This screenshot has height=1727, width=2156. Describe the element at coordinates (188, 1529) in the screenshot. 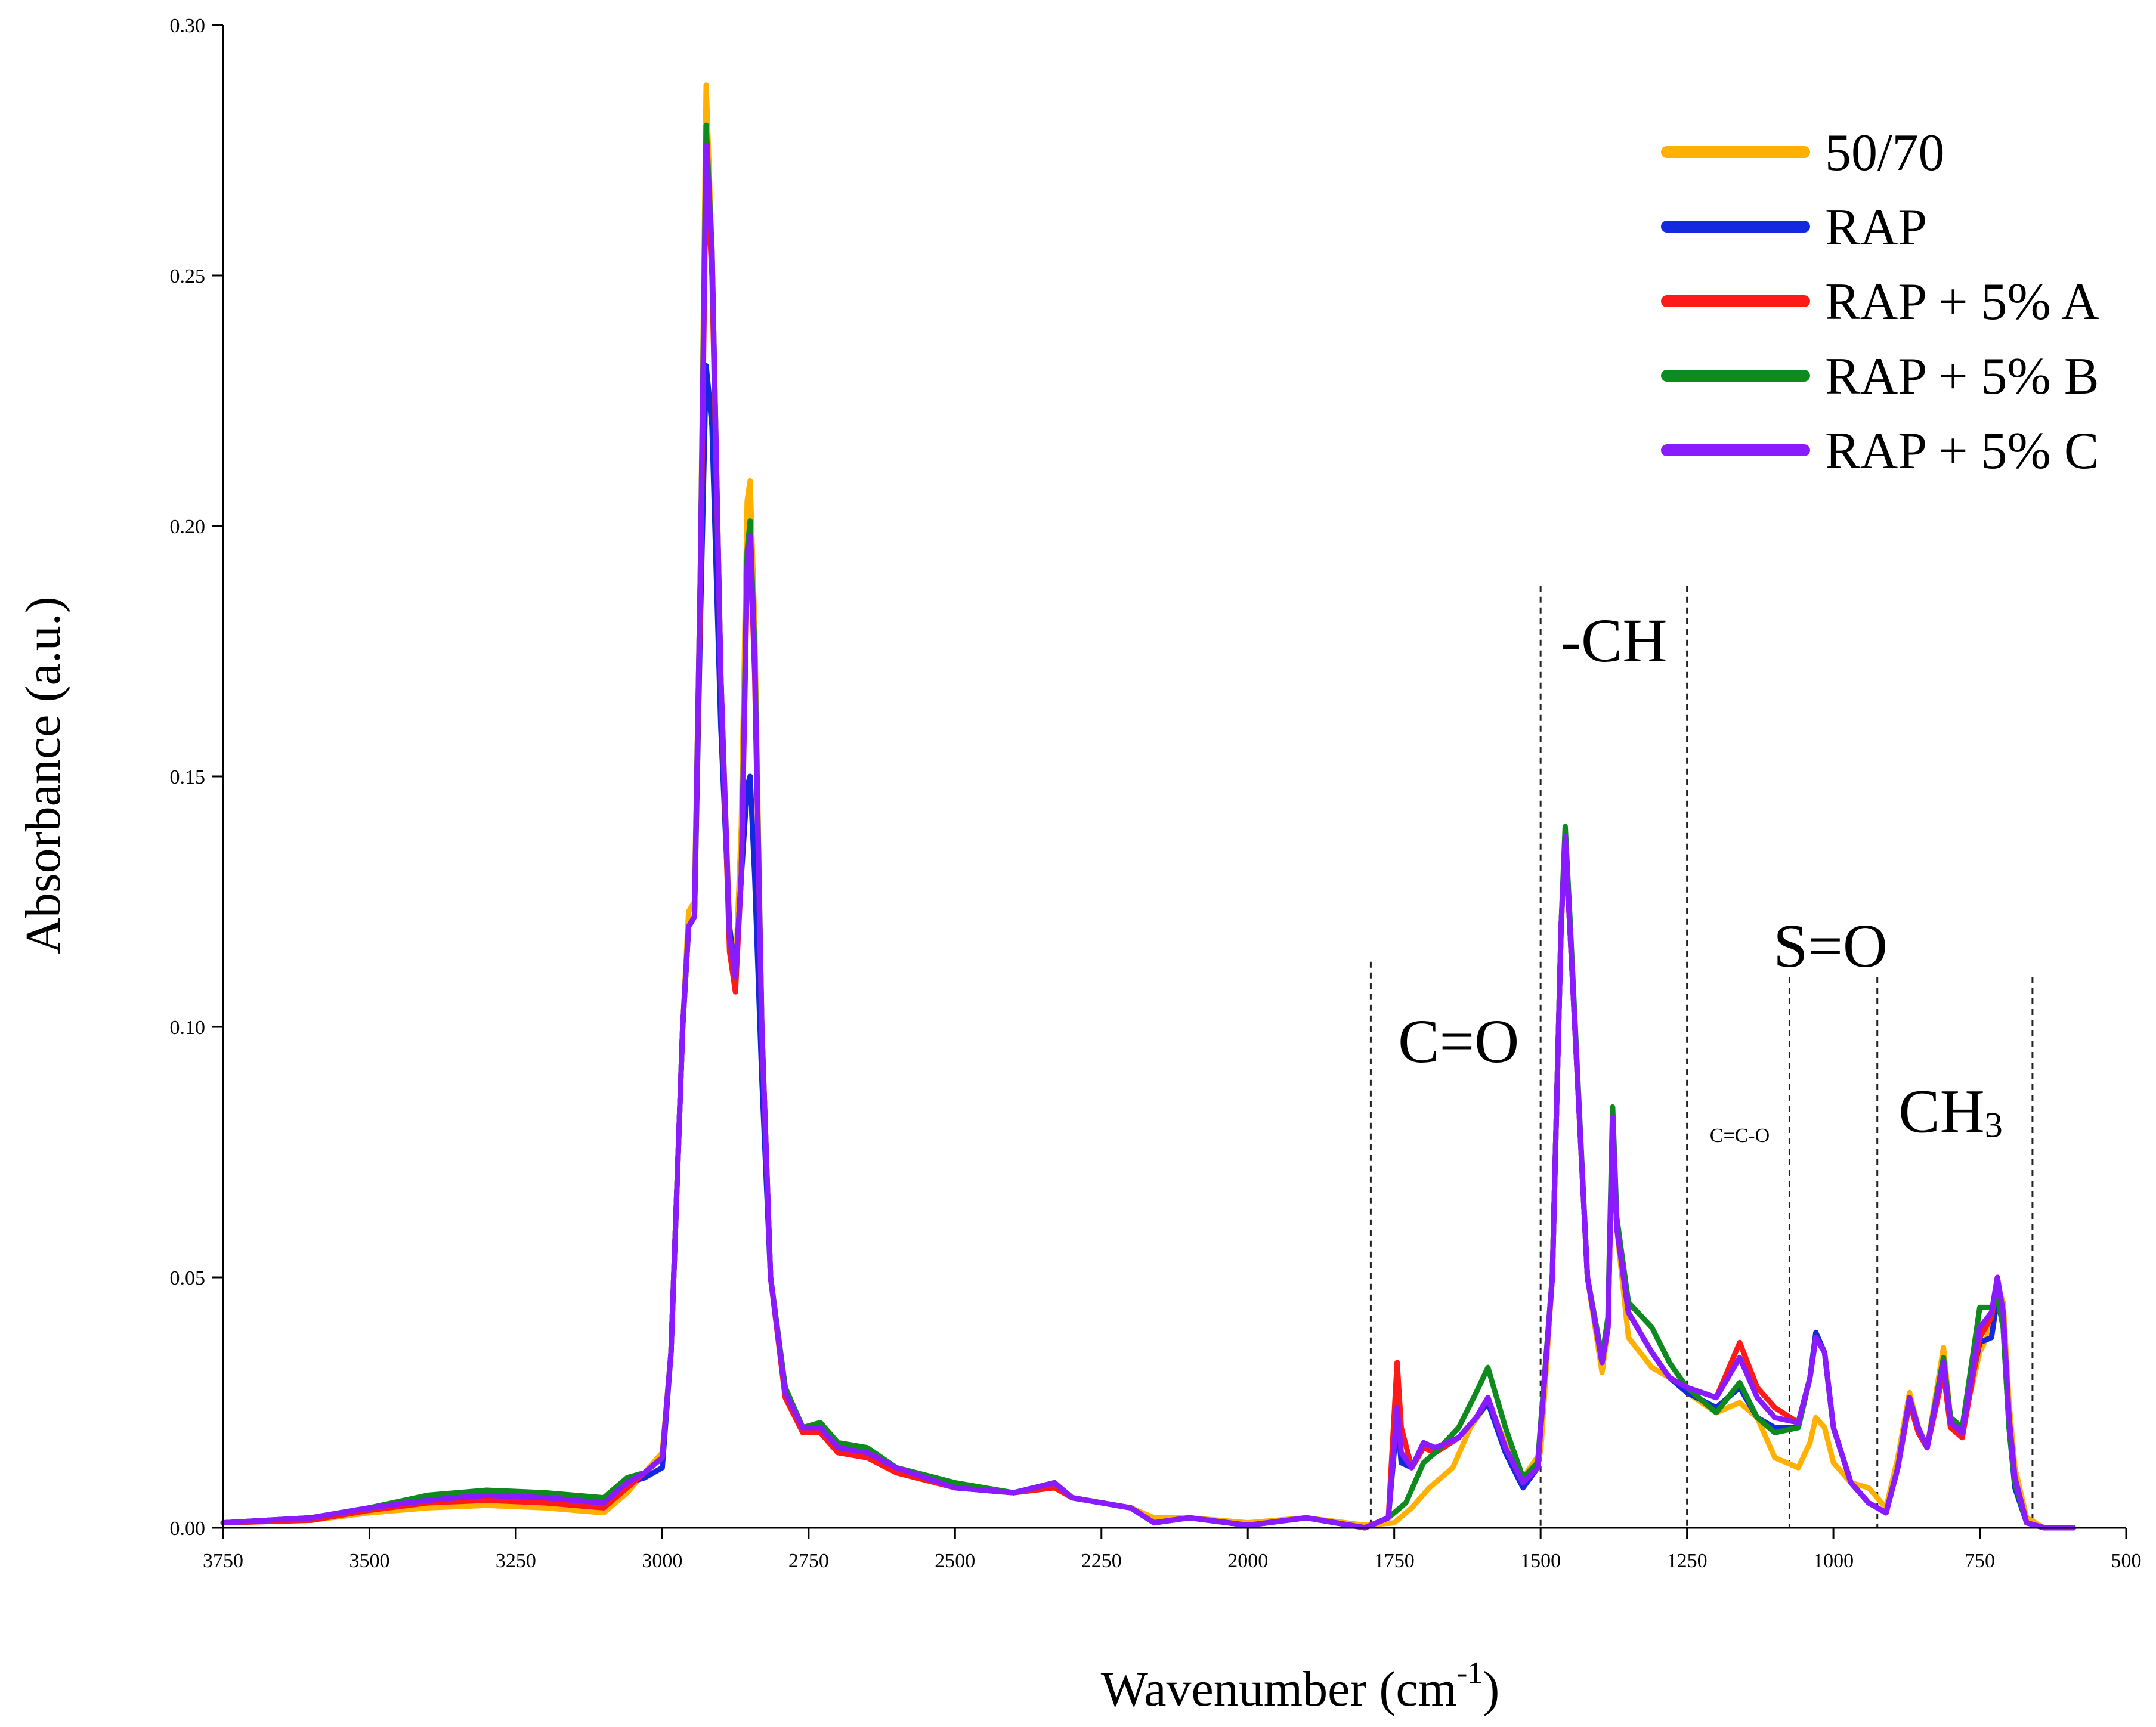

I see `y-tick-label: 0.00` at that location.